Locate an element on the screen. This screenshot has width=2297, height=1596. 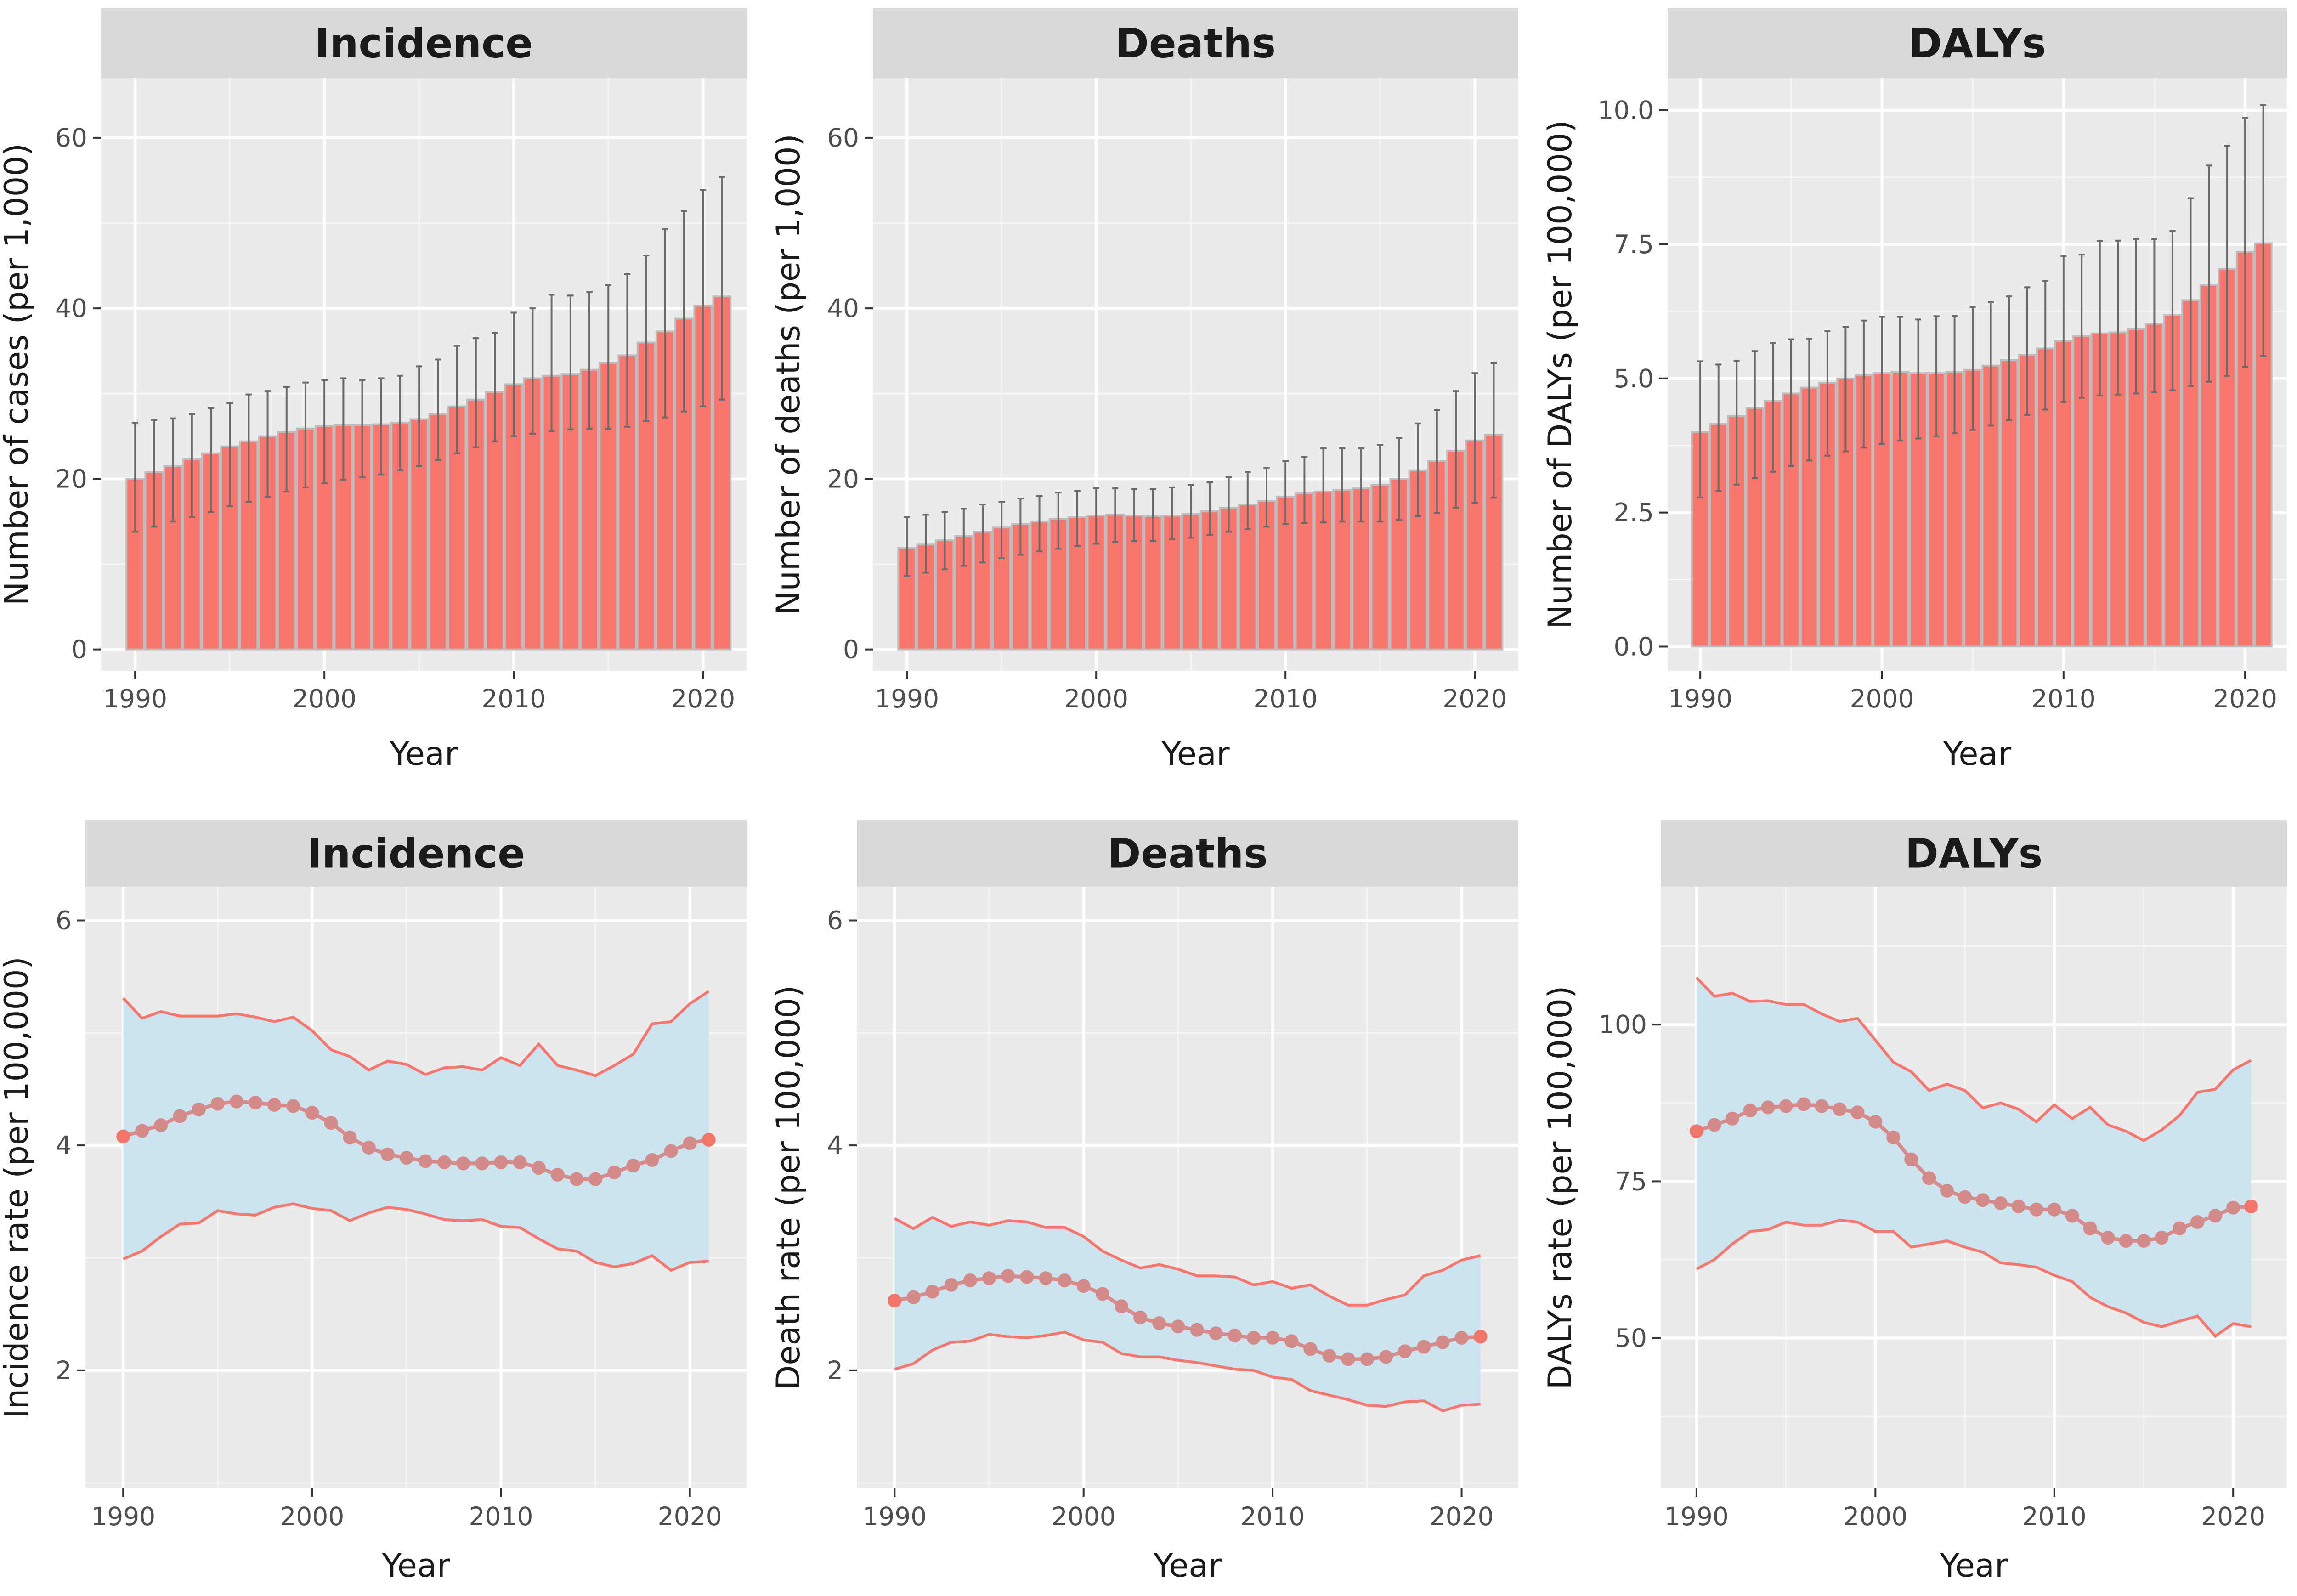
y-tick-label: 0 is located at coordinates (851, 649).